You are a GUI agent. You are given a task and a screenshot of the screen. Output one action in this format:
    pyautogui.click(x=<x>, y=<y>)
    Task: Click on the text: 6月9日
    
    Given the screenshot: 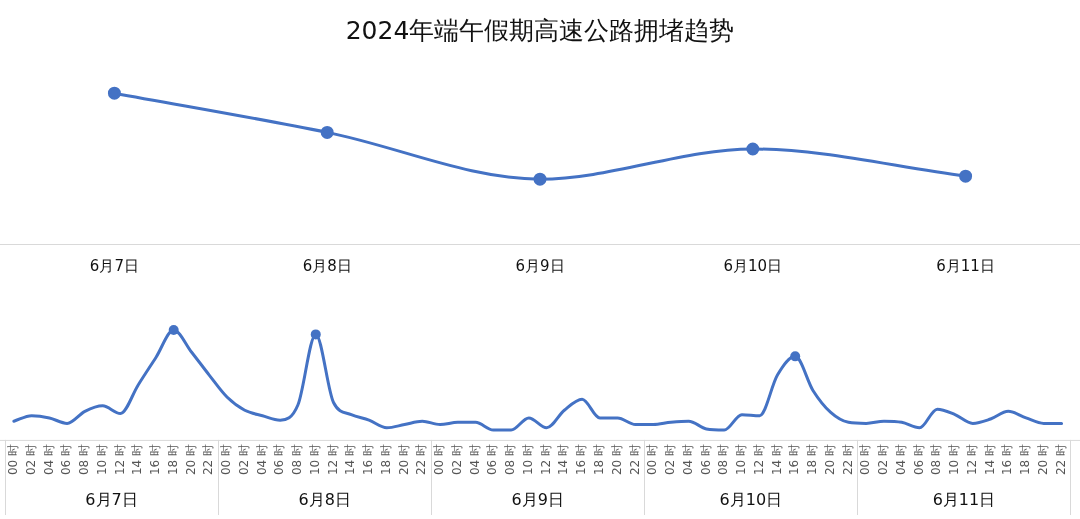 What is the action you would take?
    pyautogui.click(x=537, y=500)
    